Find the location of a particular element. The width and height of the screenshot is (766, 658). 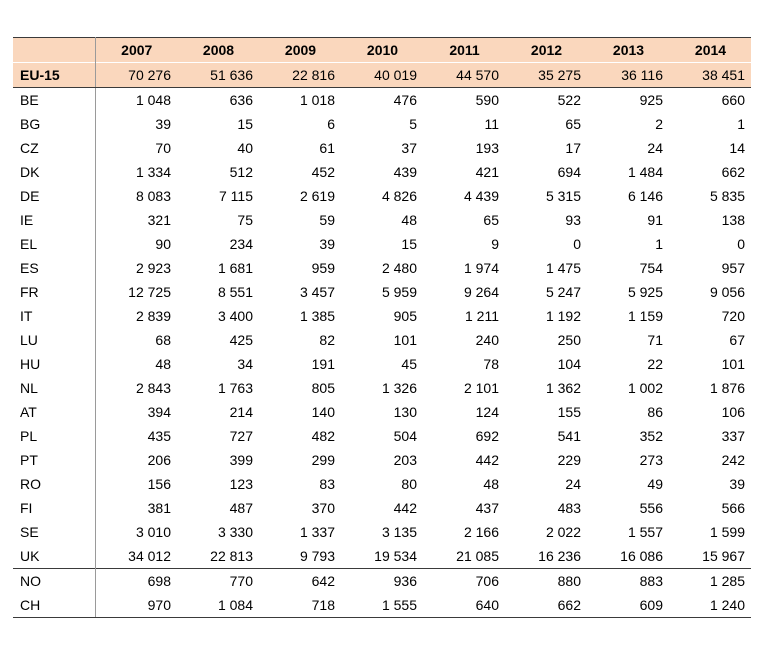

value-cell: 2 022 is located at coordinates (563, 532).